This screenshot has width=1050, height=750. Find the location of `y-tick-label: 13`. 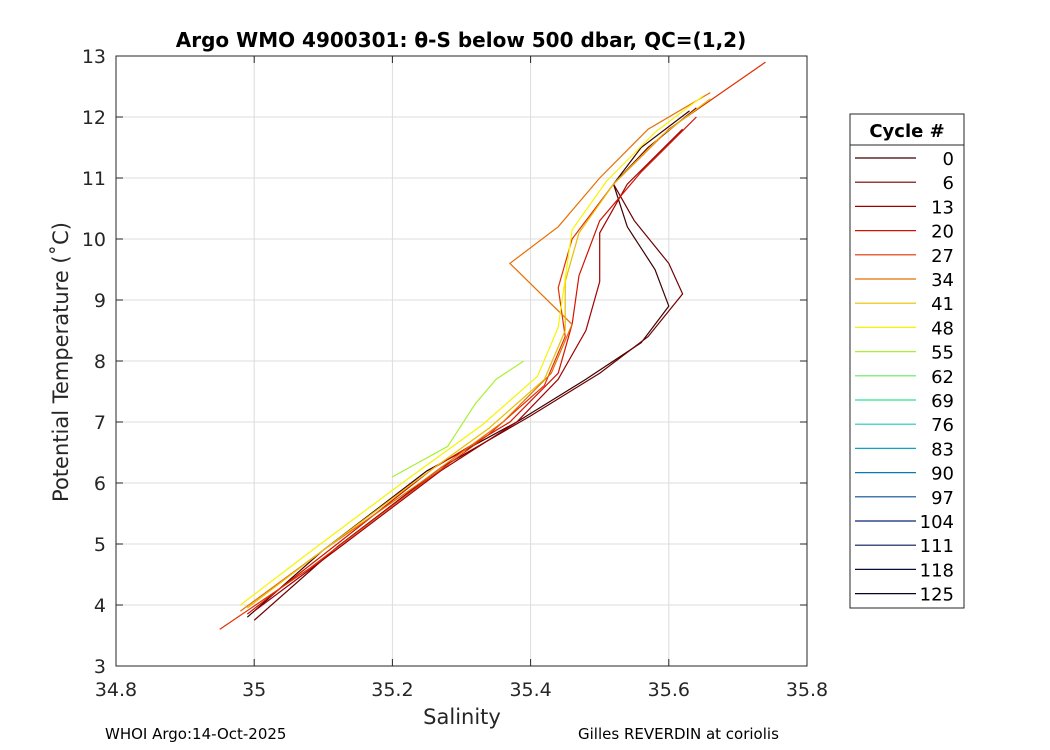

y-tick-label: 13 is located at coordinates (94, 57).